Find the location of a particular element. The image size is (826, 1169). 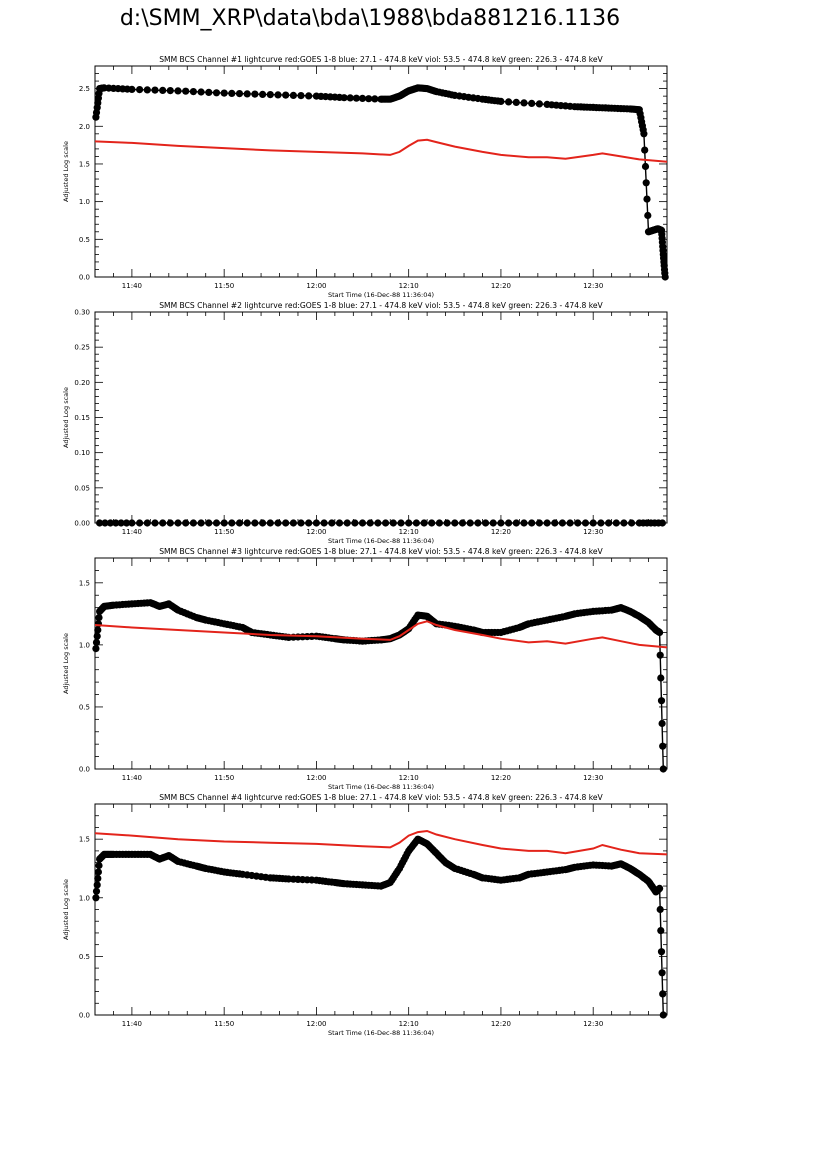

x-tick-label: 12:00 is located at coordinates (316, 286).